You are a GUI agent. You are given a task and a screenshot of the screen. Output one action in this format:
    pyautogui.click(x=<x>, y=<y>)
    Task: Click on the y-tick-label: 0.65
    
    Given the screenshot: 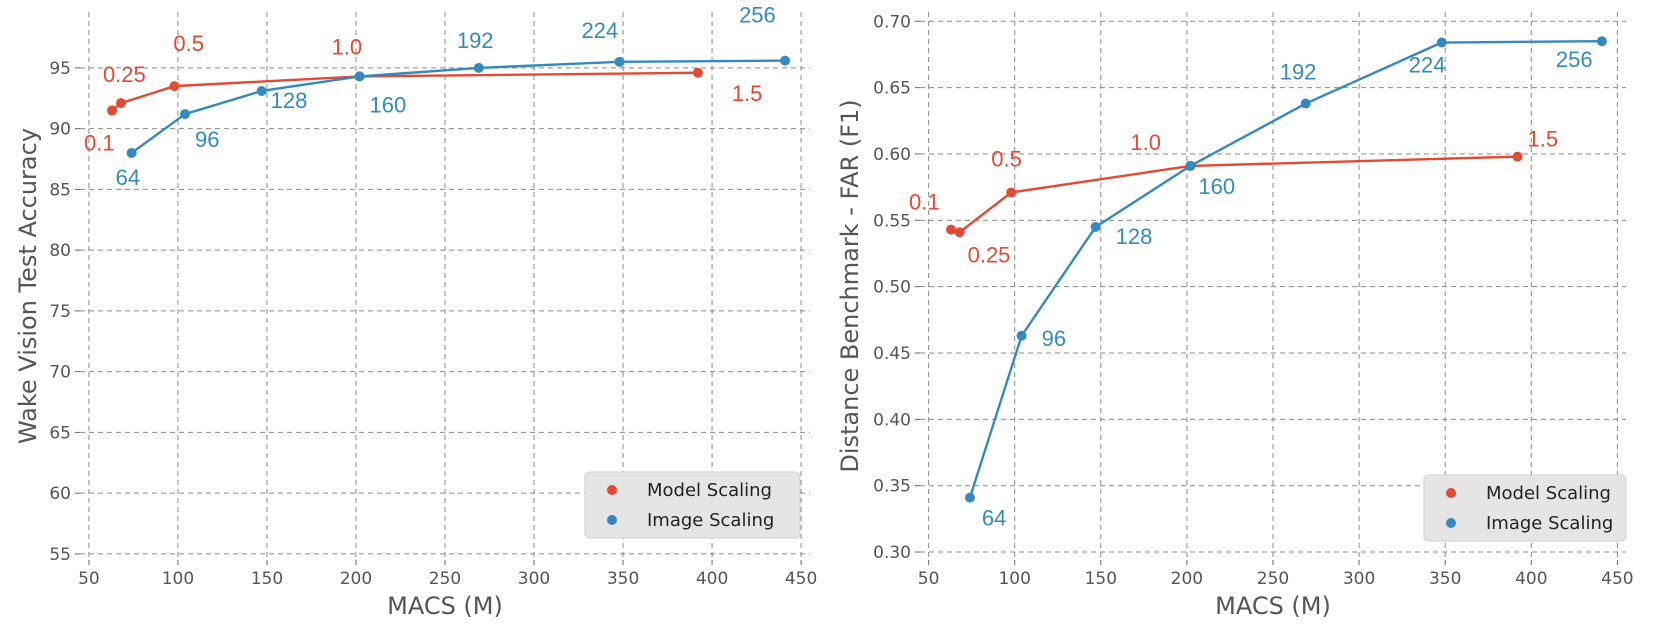 What is the action you would take?
    pyautogui.click(x=892, y=89)
    